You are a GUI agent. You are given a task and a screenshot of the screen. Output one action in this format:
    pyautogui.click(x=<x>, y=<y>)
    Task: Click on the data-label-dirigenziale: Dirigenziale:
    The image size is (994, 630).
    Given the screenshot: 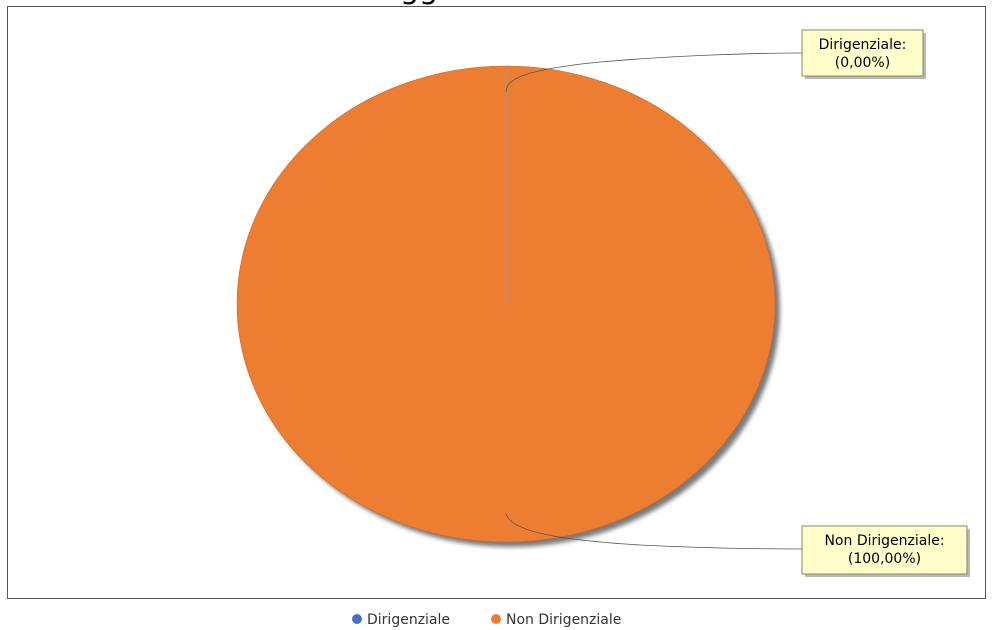 What is the action you would take?
    pyautogui.click(x=863, y=45)
    